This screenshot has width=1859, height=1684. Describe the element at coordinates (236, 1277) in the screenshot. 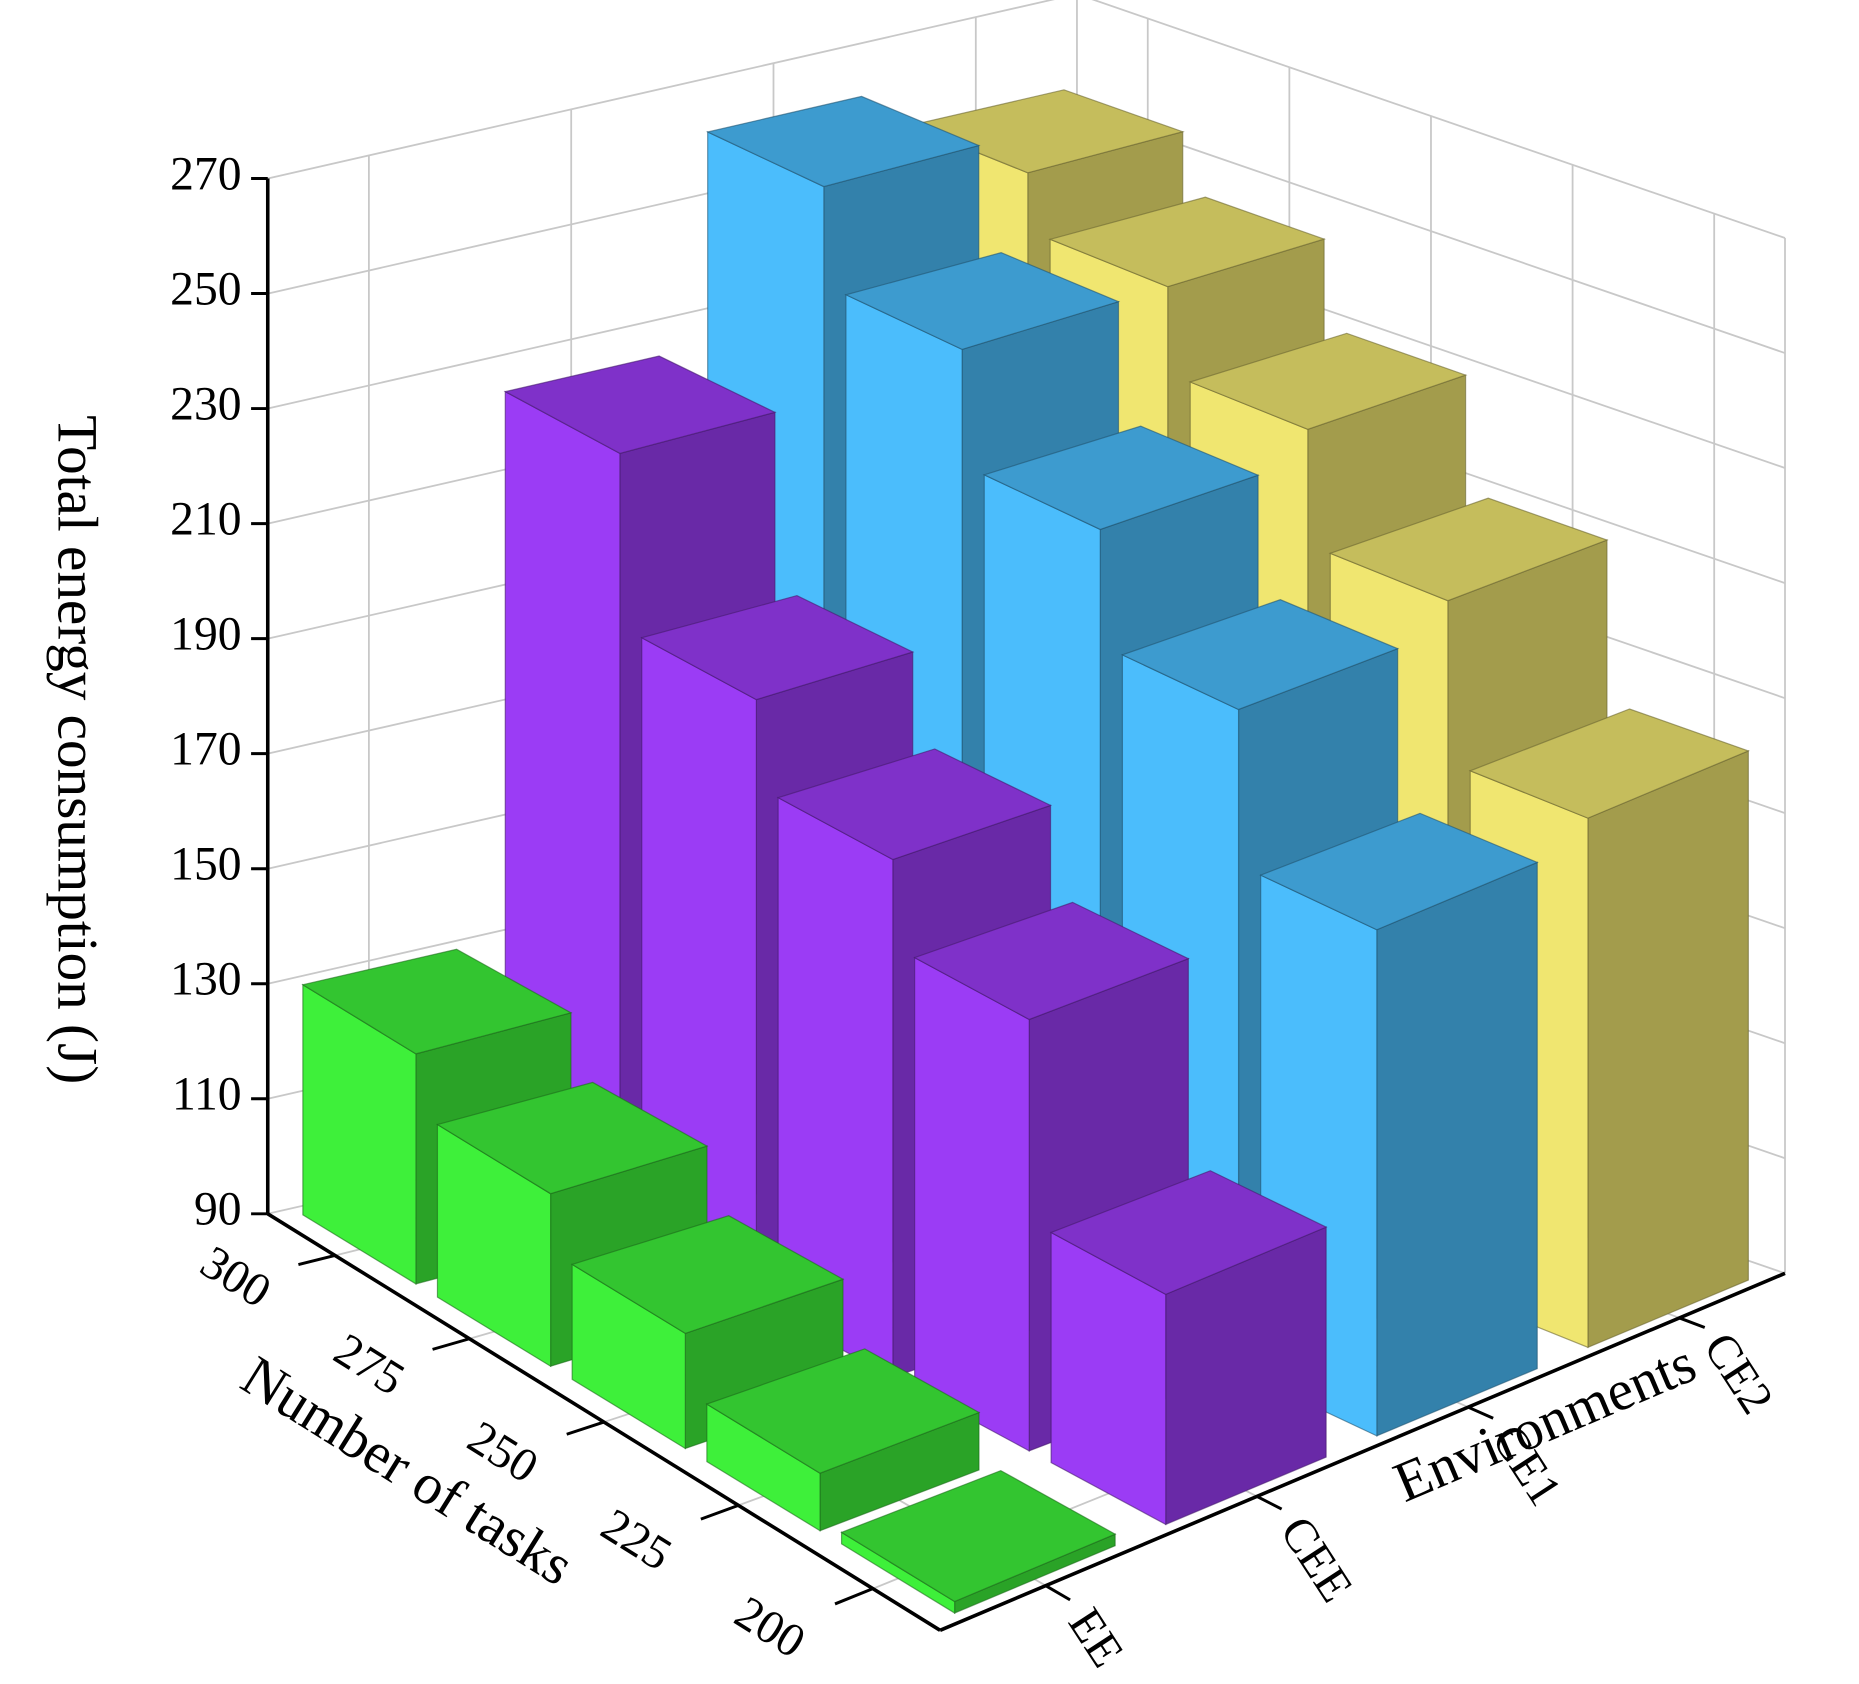

I see `x-tick-label: 300` at that location.